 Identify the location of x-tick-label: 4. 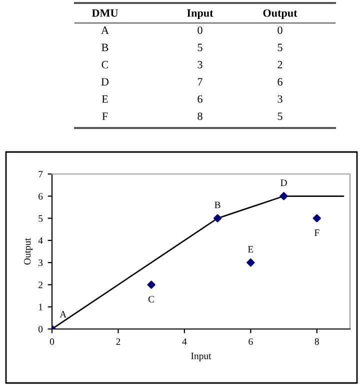
(184, 341).